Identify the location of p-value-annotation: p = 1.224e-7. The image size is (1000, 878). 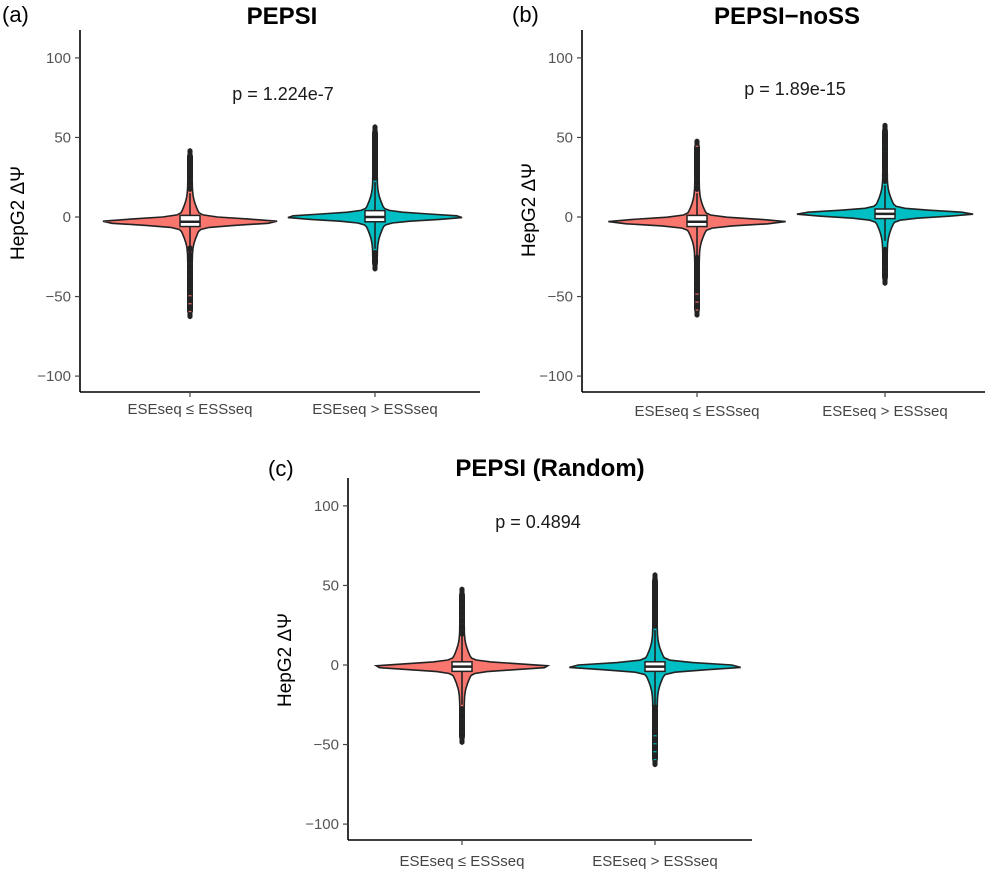
(283, 94).